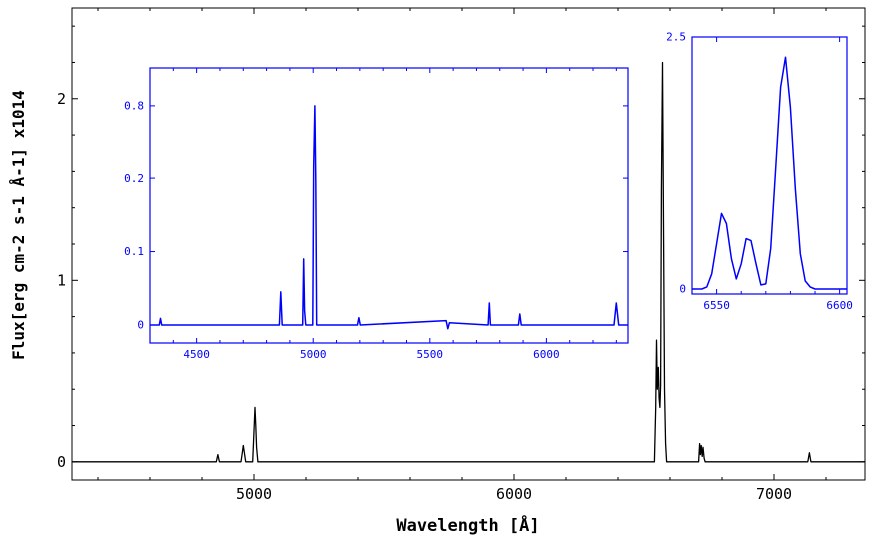 Image resolution: width=872 pixels, height=542 pixels. I want to click on inset-right-xtick-label-1: 6600, so click(839, 305).